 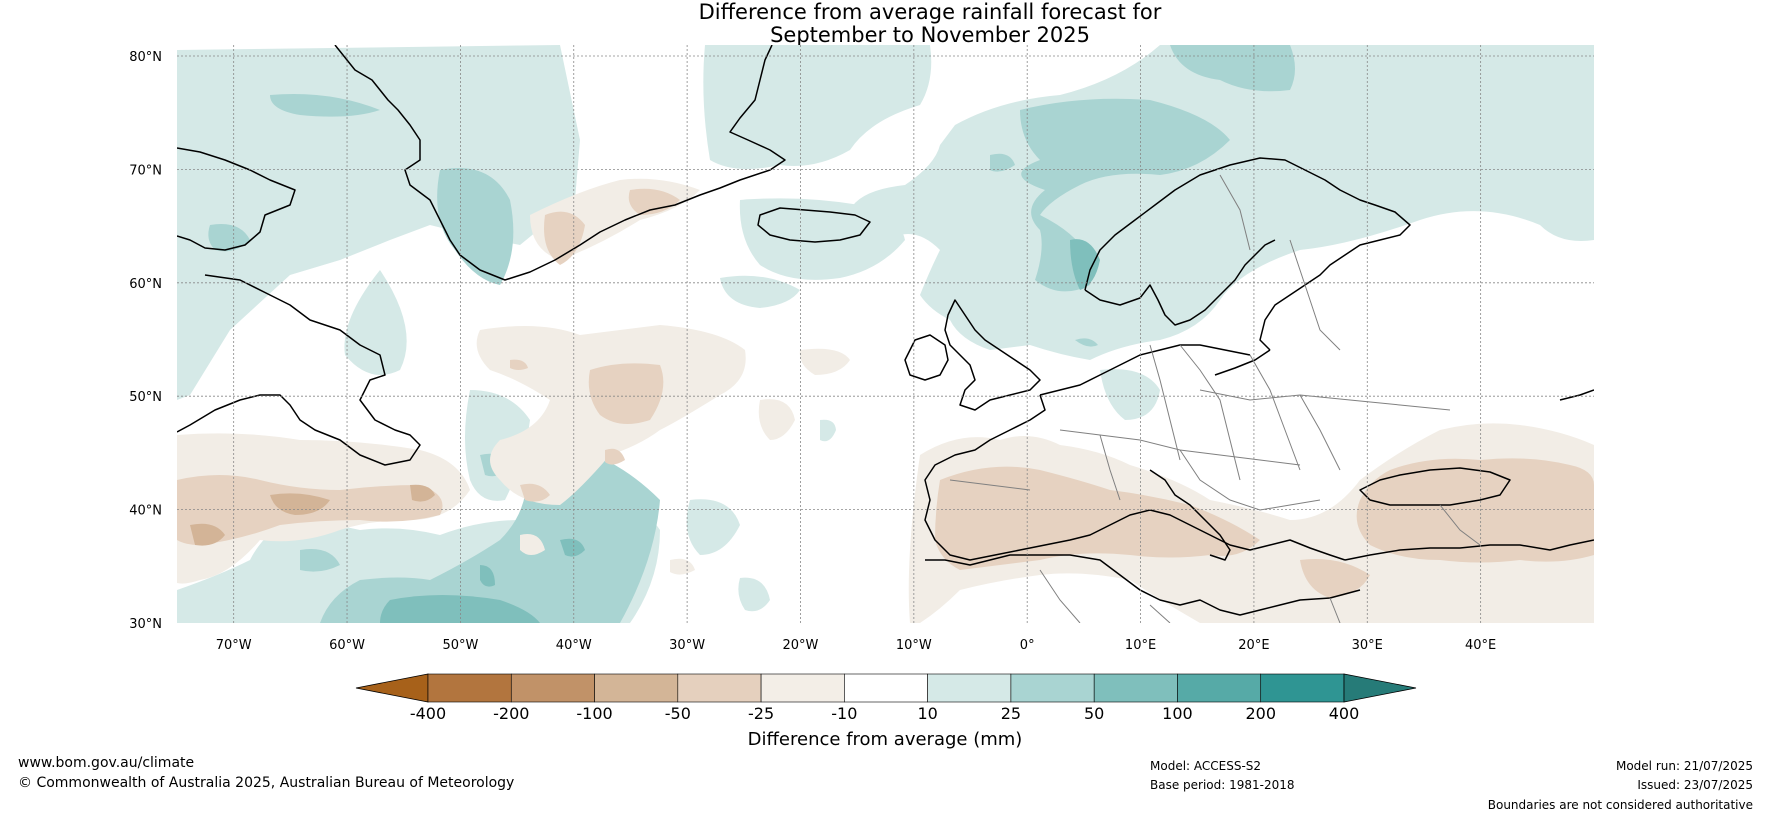 I want to click on lon-tick-label: 10°W, so click(x=914, y=645).